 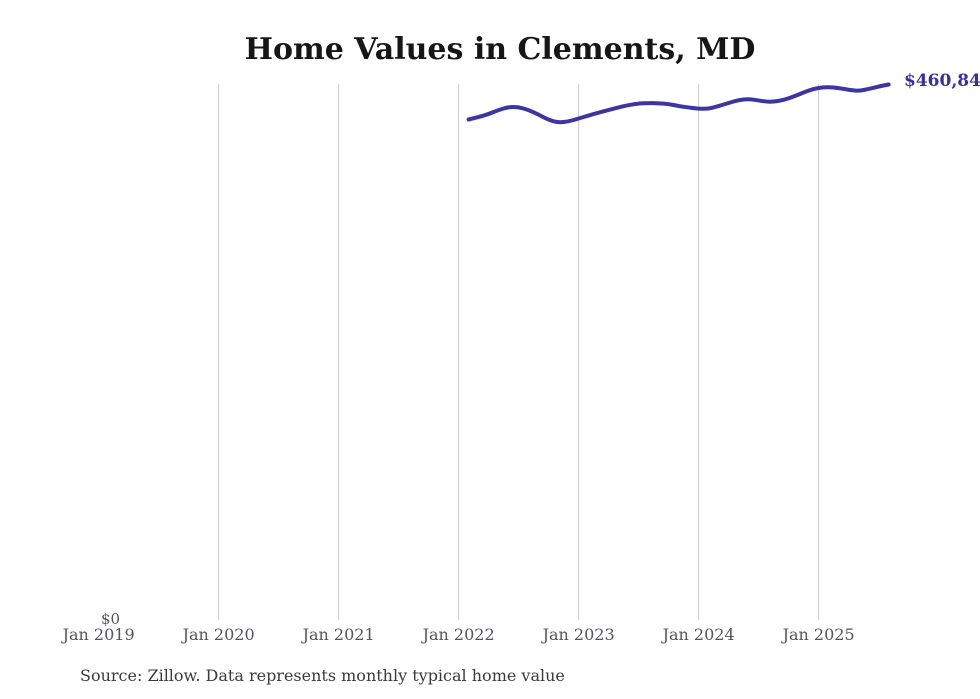 What do you see at coordinates (338, 634) in the screenshot?
I see `x-tick-label: Jan 2021` at bounding box center [338, 634].